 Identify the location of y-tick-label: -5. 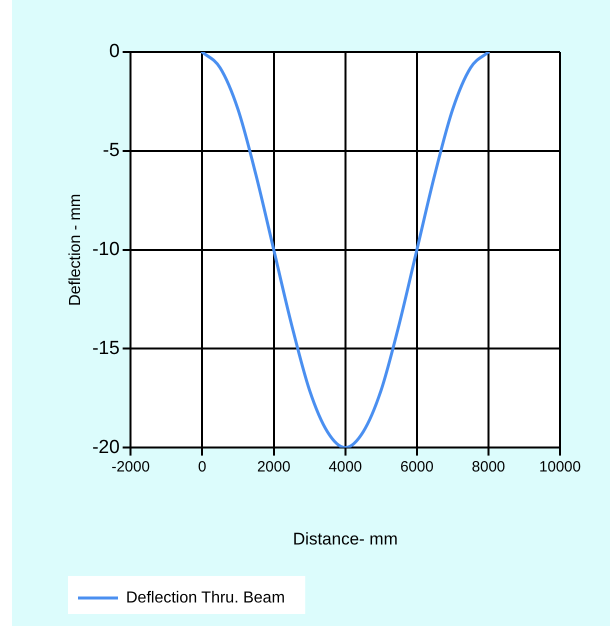
(111, 151).